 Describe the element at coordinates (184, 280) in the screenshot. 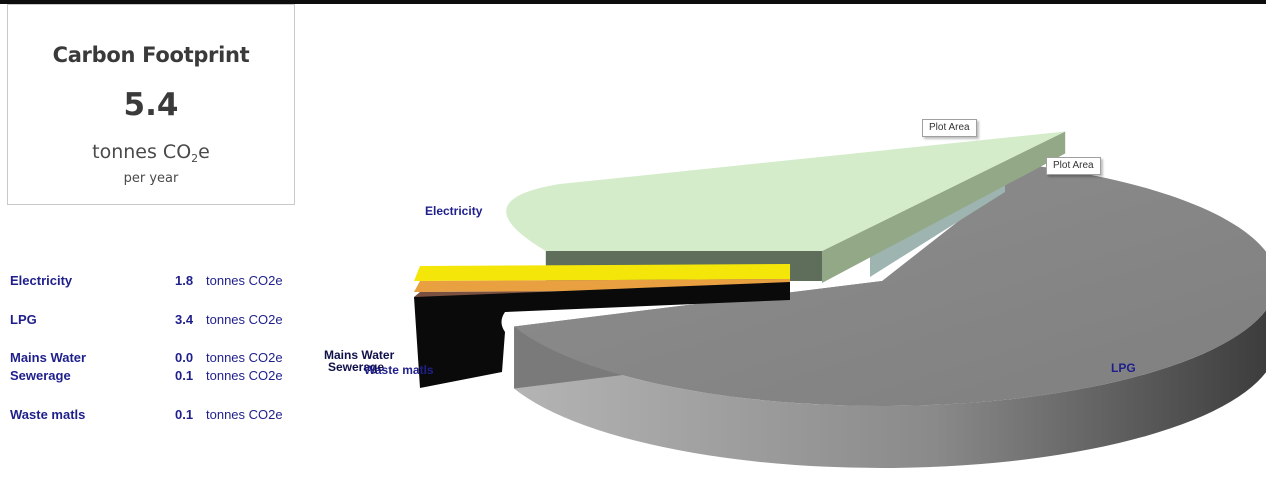

I see `breakdown-value: 1.8` at that location.